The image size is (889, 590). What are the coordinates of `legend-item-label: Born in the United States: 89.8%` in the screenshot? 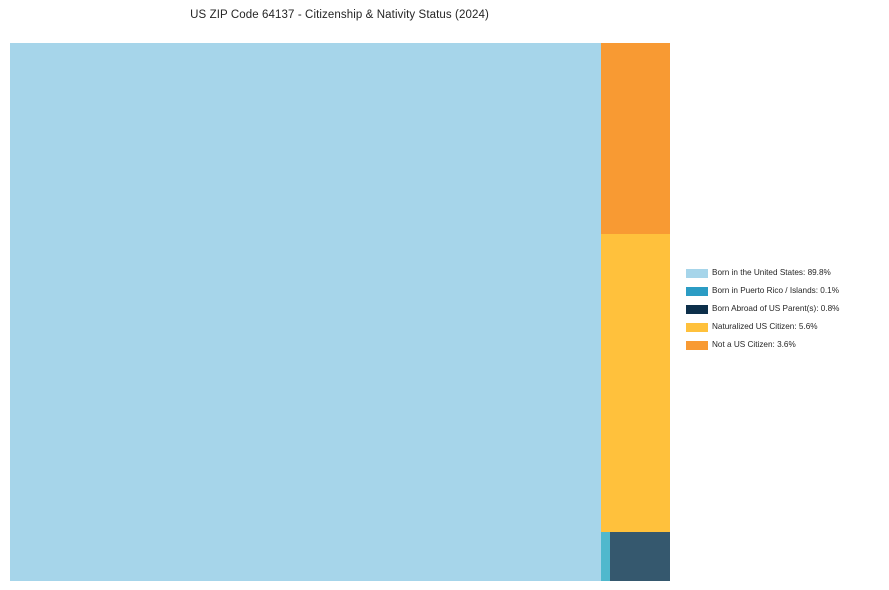 It's located at (771, 272).